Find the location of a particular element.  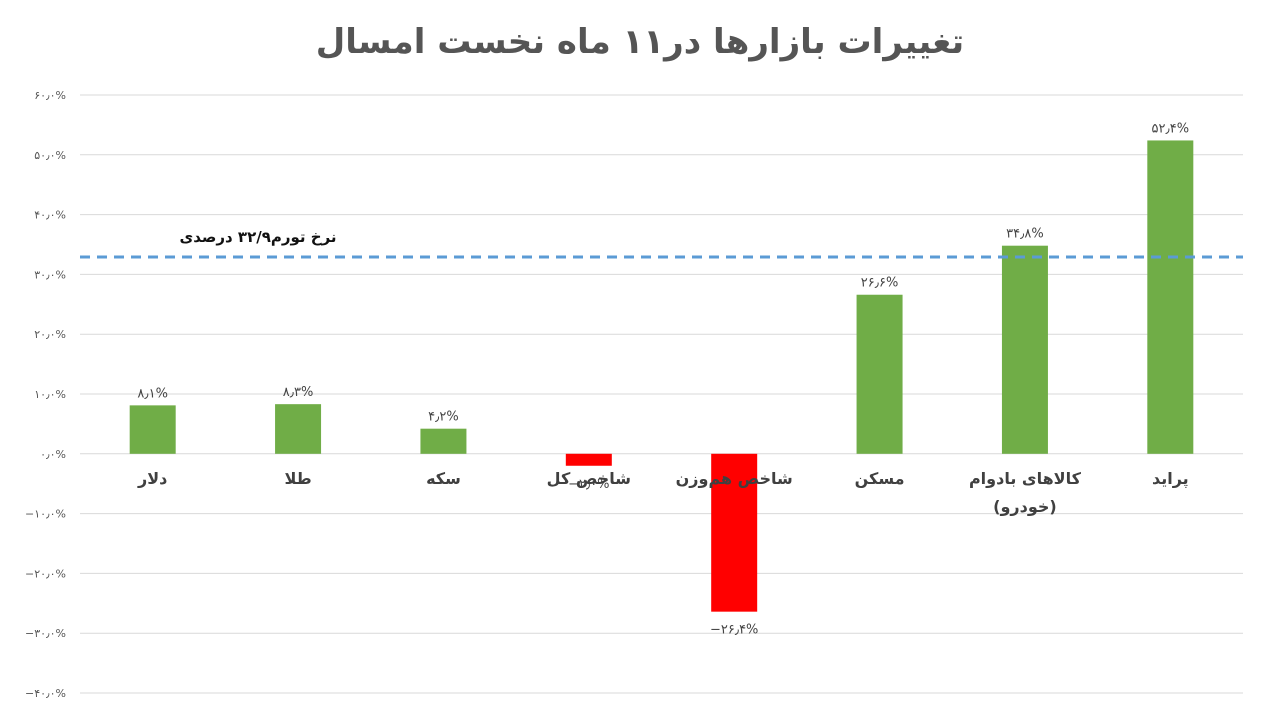

category-label: دلار is located at coordinates (152, 478).